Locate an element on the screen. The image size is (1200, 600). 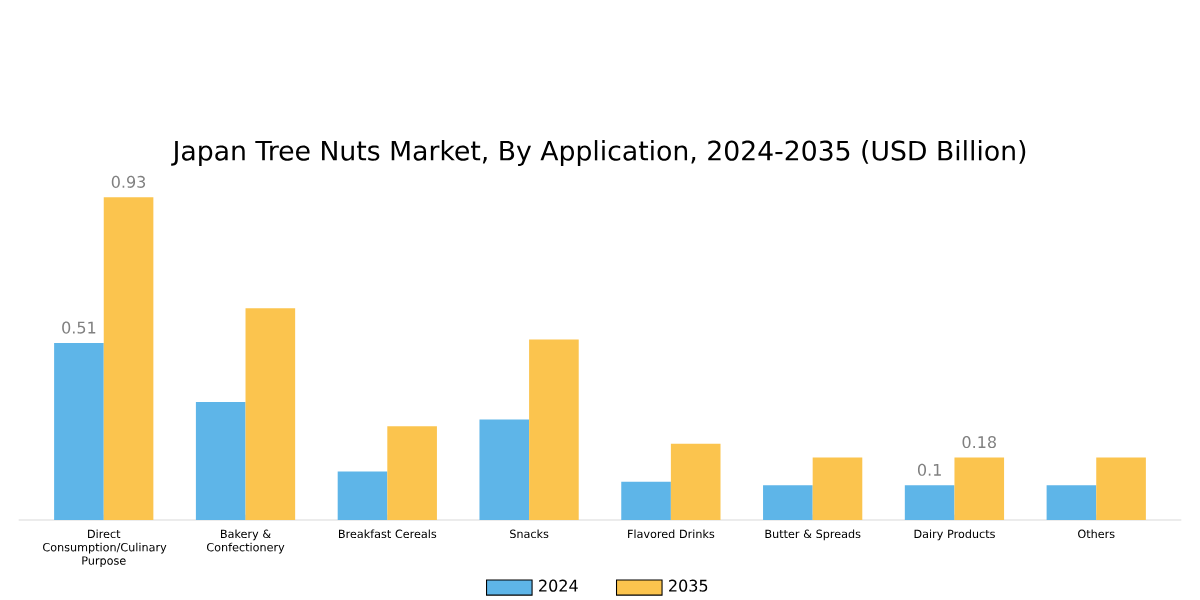
data-label: 0.51 is located at coordinates (79, 327).